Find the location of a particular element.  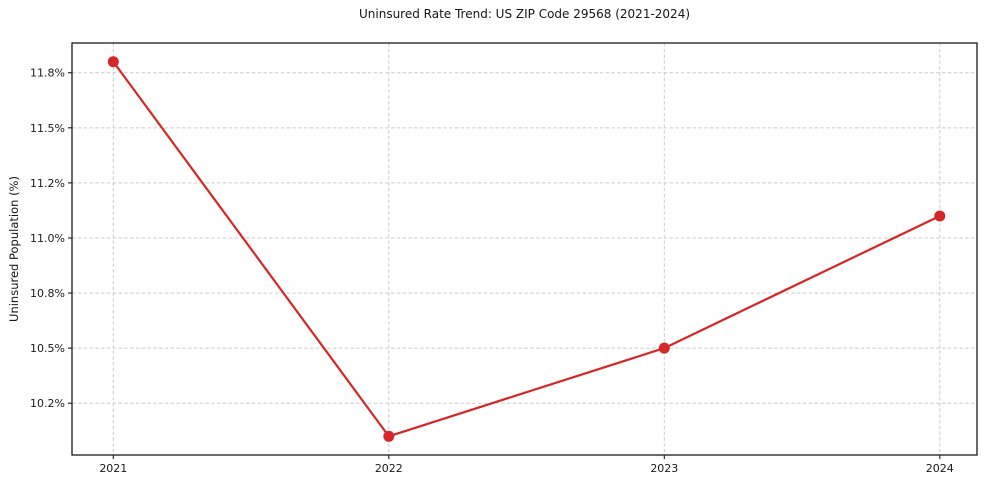

y-tick-label: 10.5% is located at coordinates (47, 348).